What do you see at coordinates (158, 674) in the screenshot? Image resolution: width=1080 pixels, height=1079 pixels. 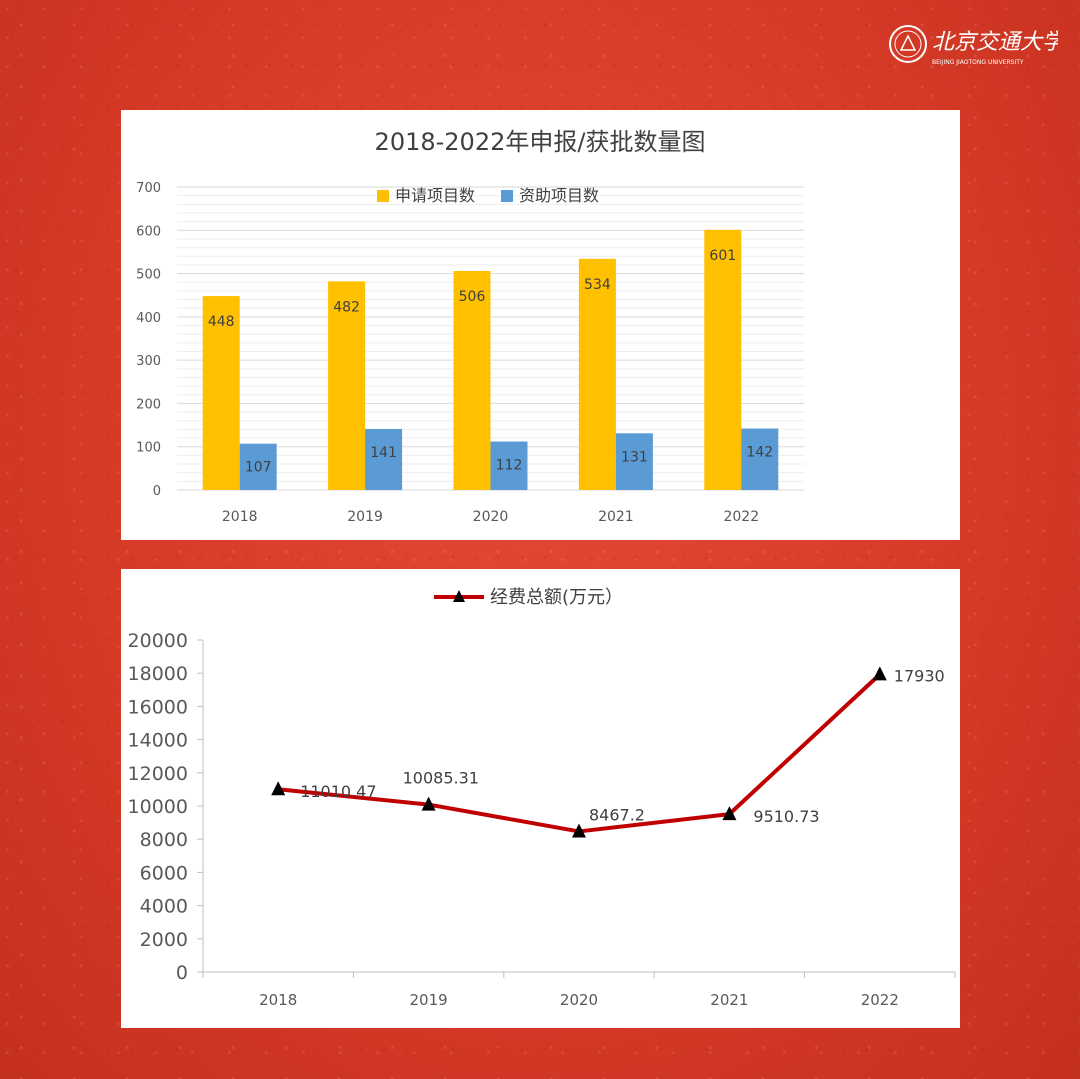 I see `y-tick-label: 18000` at bounding box center [158, 674].